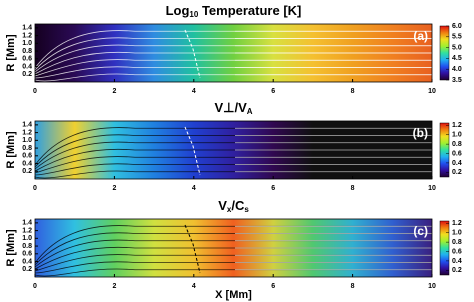  Describe the element at coordinates (457, 80) in the screenshot. I see `colorbar-tick-label: 3.5` at that location.